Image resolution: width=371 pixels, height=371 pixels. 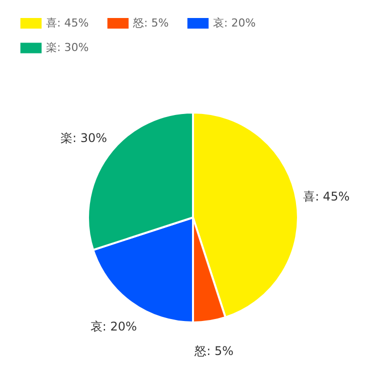 I want to click on legend-label: 喜: 45%, so click(x=67, y=23).